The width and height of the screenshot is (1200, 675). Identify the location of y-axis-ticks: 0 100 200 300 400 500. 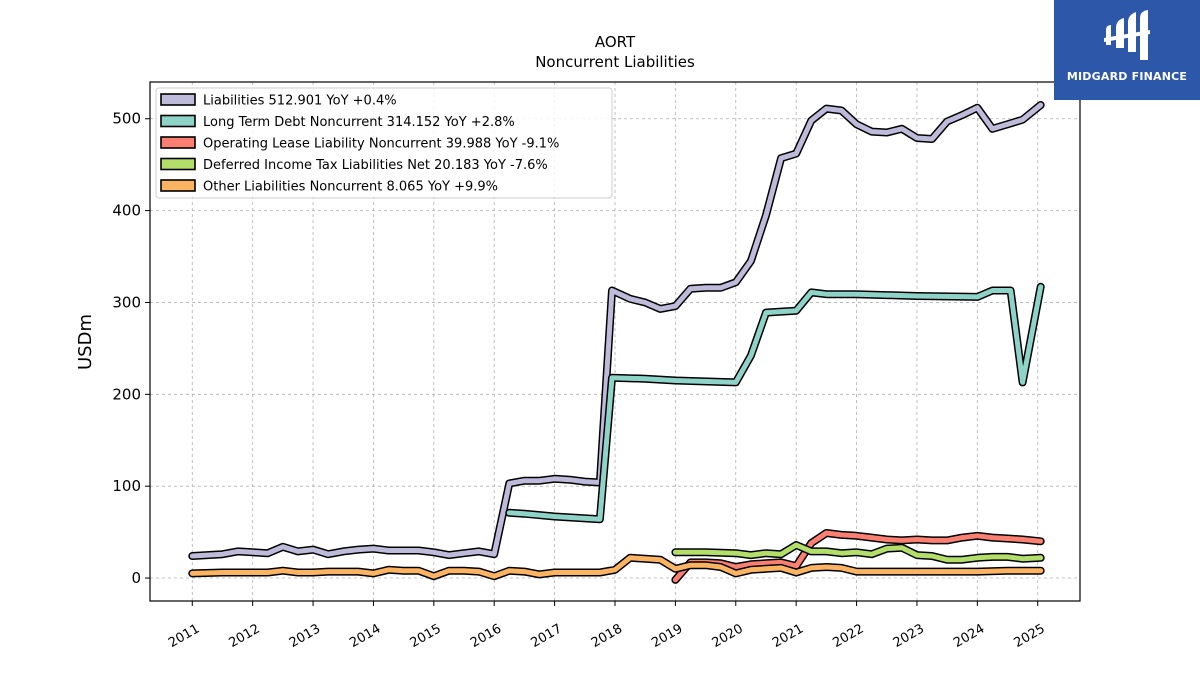
(131, 348).